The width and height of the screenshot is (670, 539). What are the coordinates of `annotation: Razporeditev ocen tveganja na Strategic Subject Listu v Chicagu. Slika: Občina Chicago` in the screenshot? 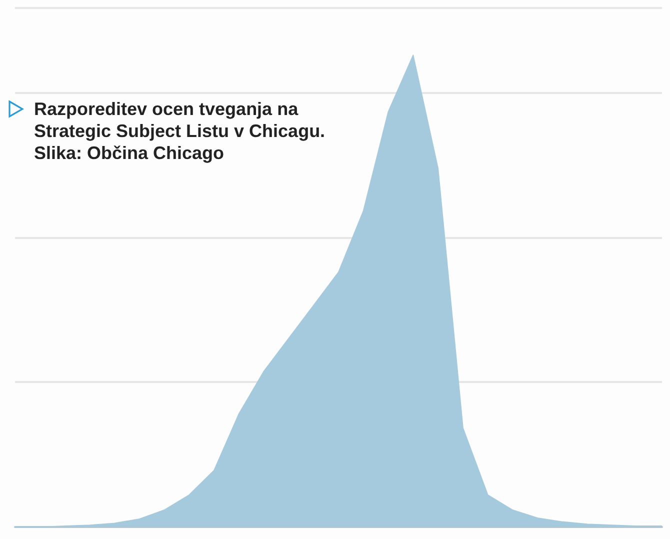 It's located at (180, 131).